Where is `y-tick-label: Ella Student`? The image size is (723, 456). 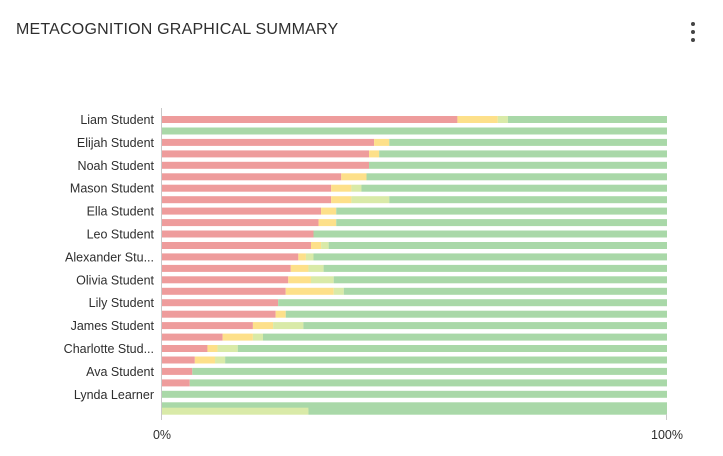 y-tick-label: Ella Student is located at coordinates (121, 212).